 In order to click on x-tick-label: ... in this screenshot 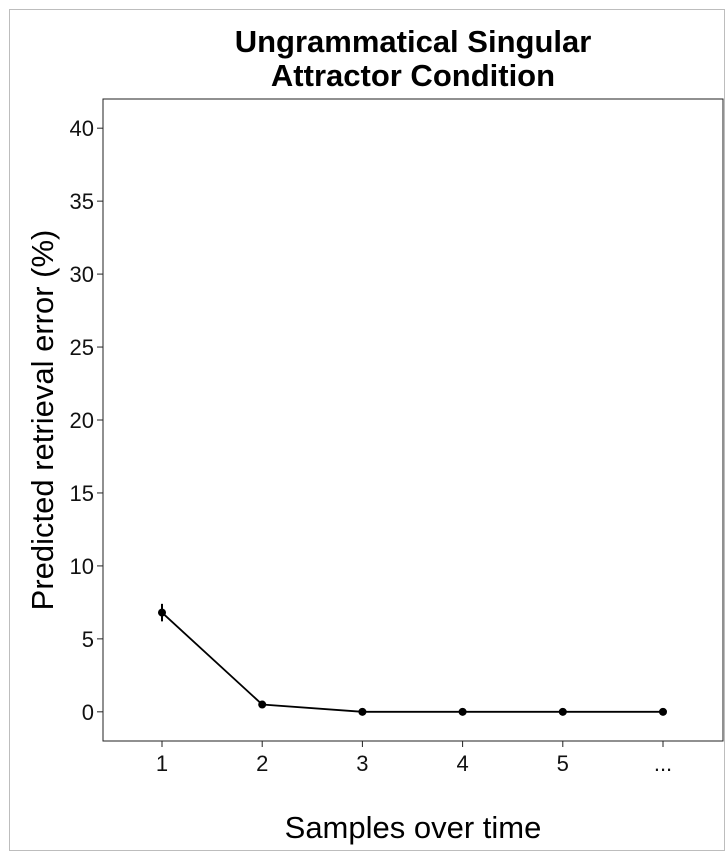, I will do `click(663, 763)`.